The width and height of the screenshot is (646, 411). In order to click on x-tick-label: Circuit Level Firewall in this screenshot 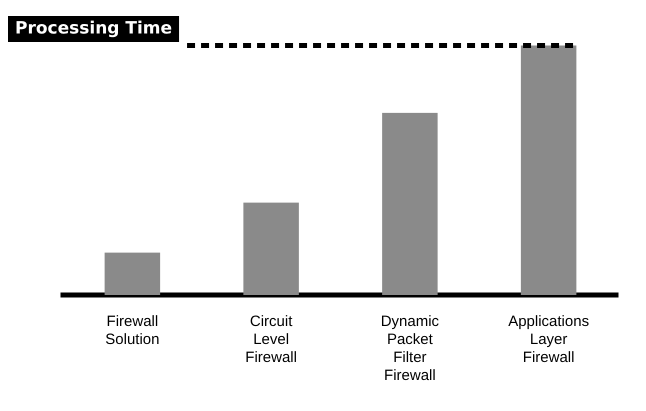, I will do `click(271, 339)`.